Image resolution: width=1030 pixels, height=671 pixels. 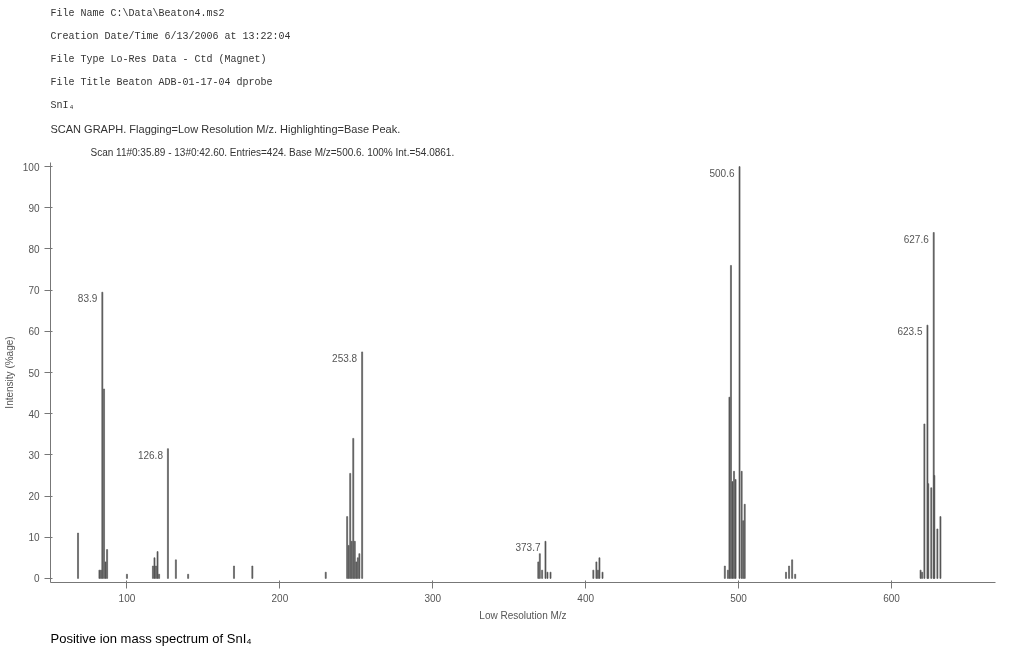 What do you see at coordinates (34, 208) in the screenshot?
I see `y-tick-label: 90` at bounding box center [34, 208].